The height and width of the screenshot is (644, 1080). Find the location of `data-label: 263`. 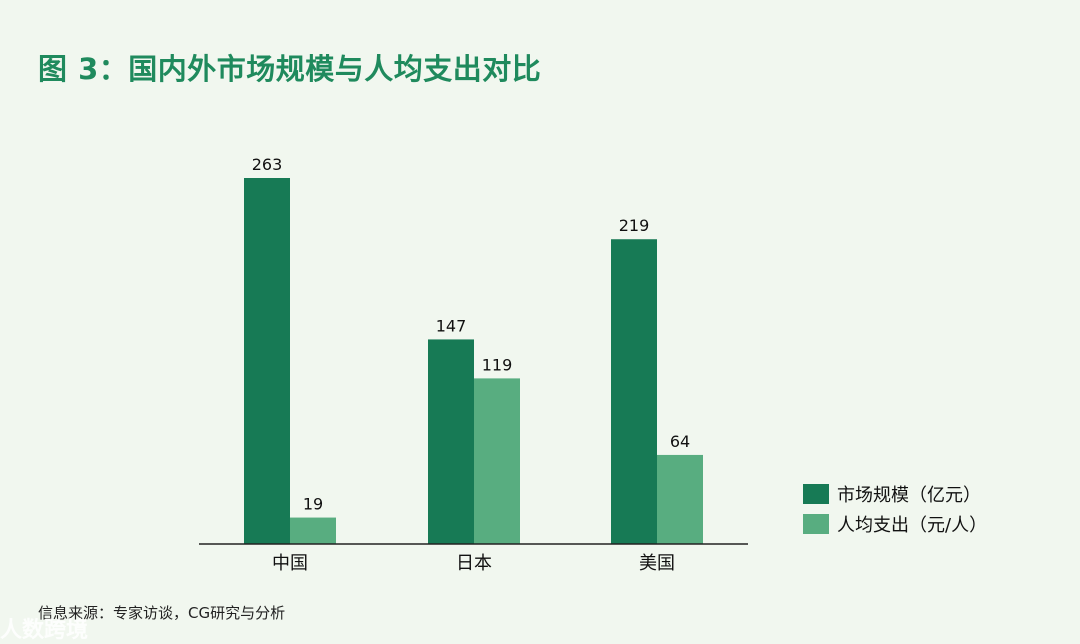

data-label: 263 is located at coordinates (267, 164).